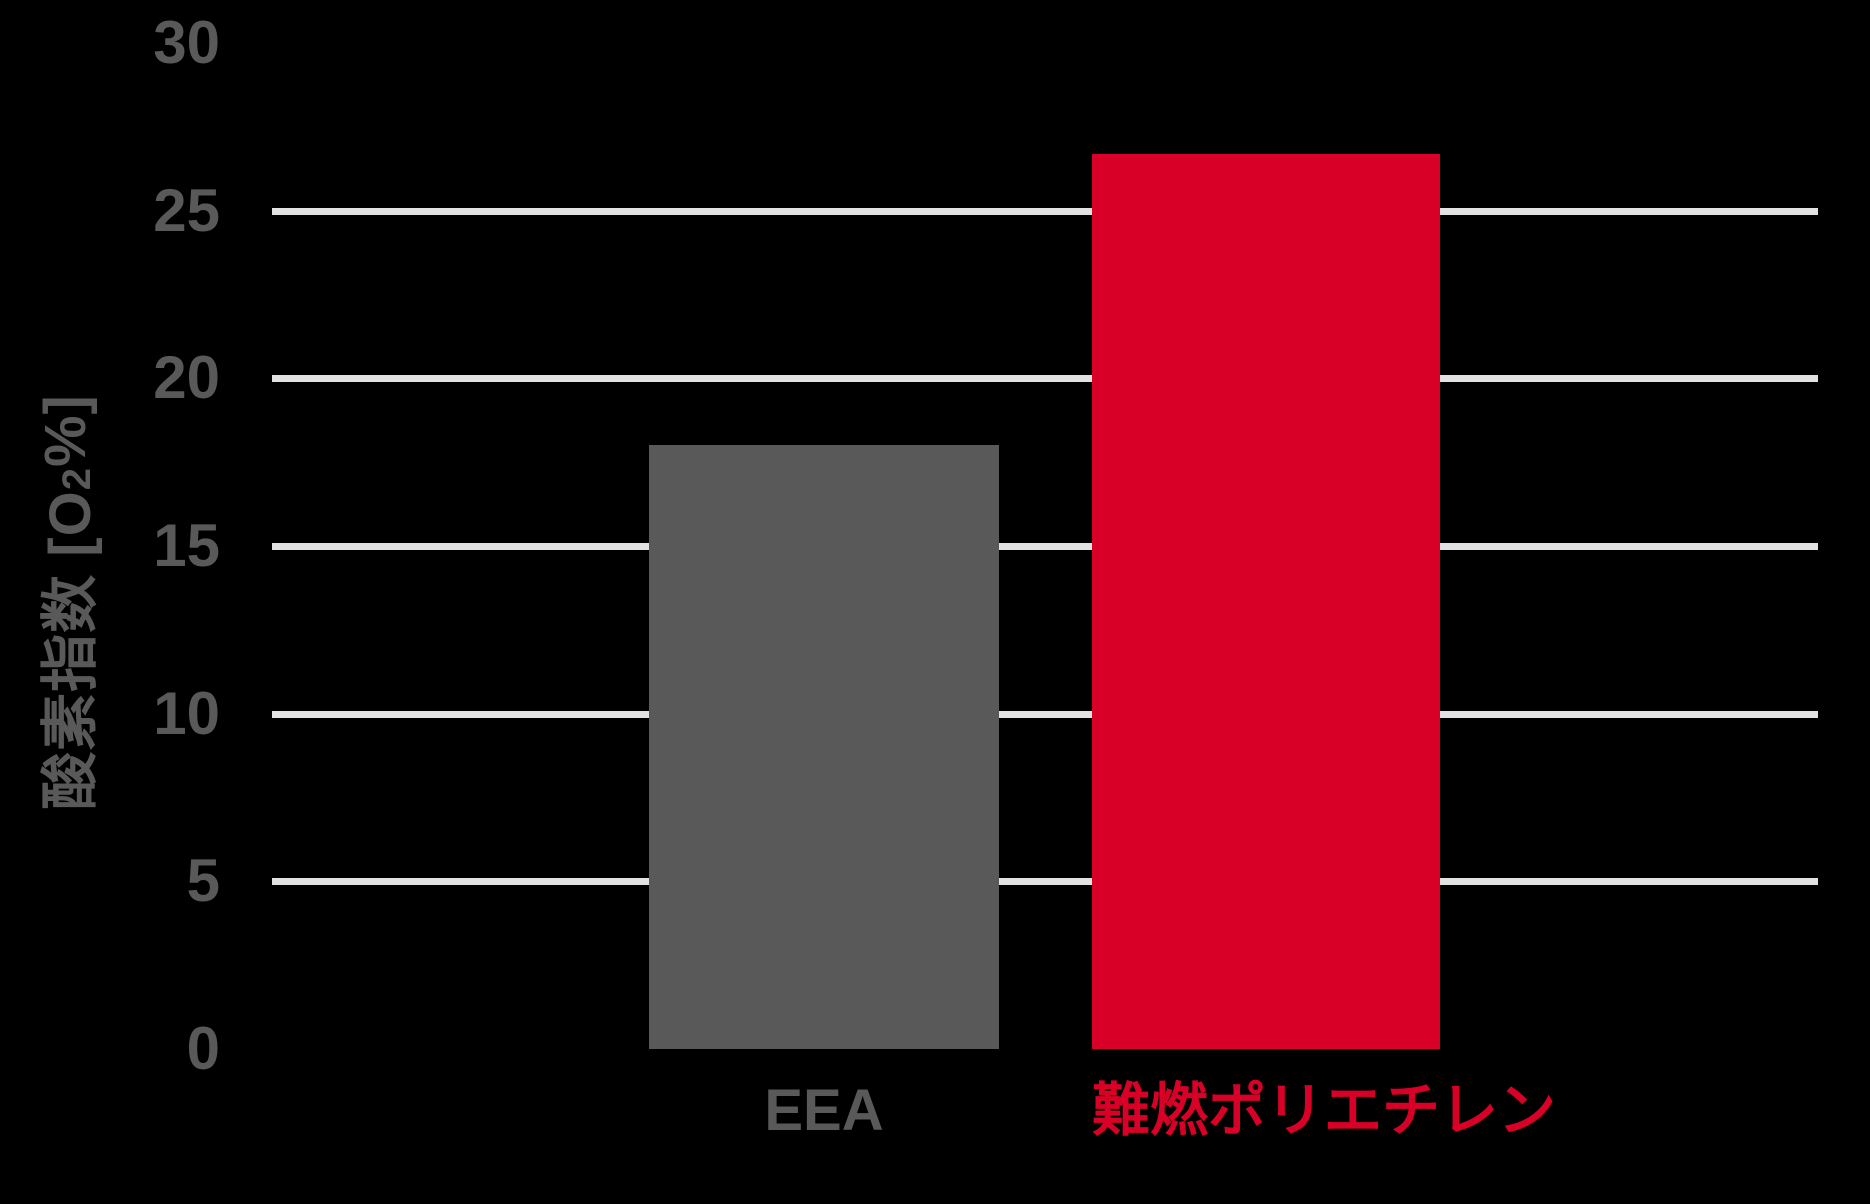 The width and height of the screenshot is (1870, 1204). I want to click on y-tick-label-0: 0, so click(203, 1048).